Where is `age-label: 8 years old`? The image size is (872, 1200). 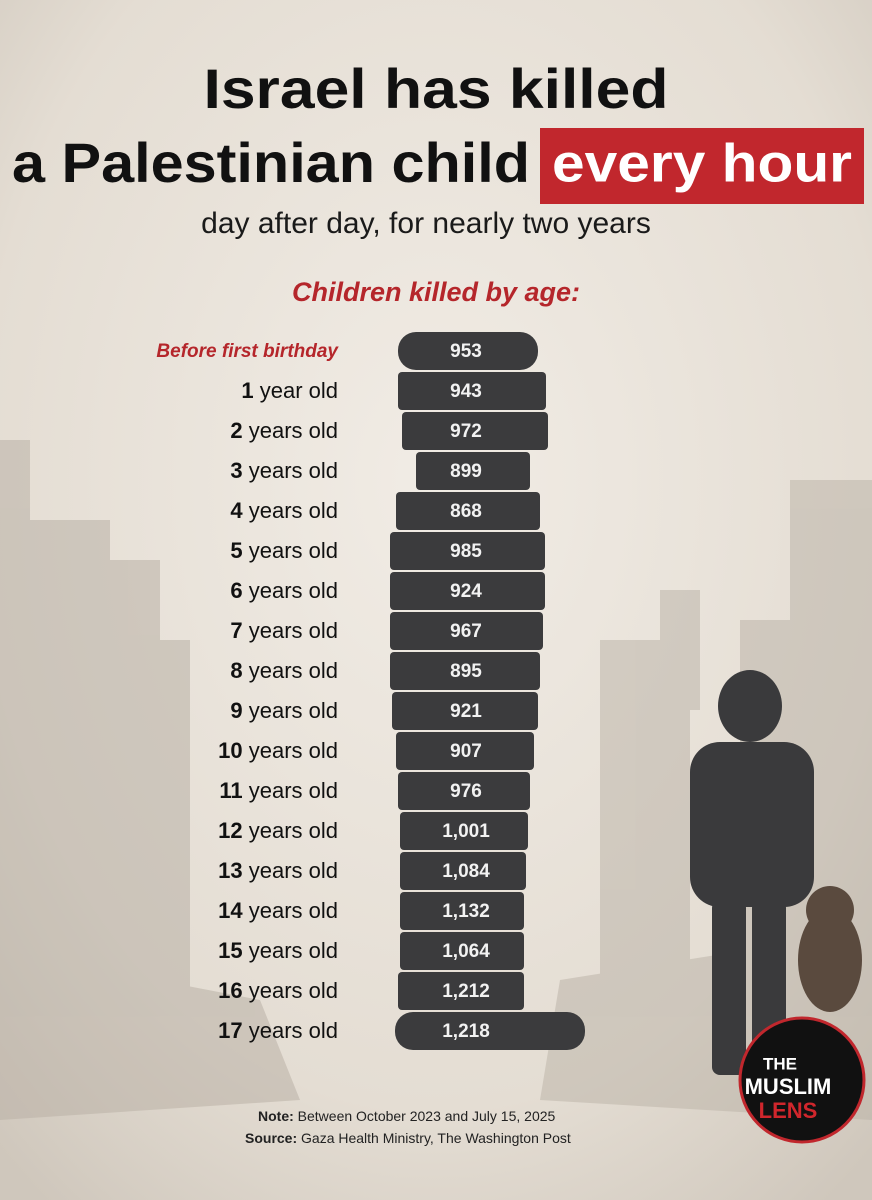 age-label: 8 years old is located at coordinates (284, 670).